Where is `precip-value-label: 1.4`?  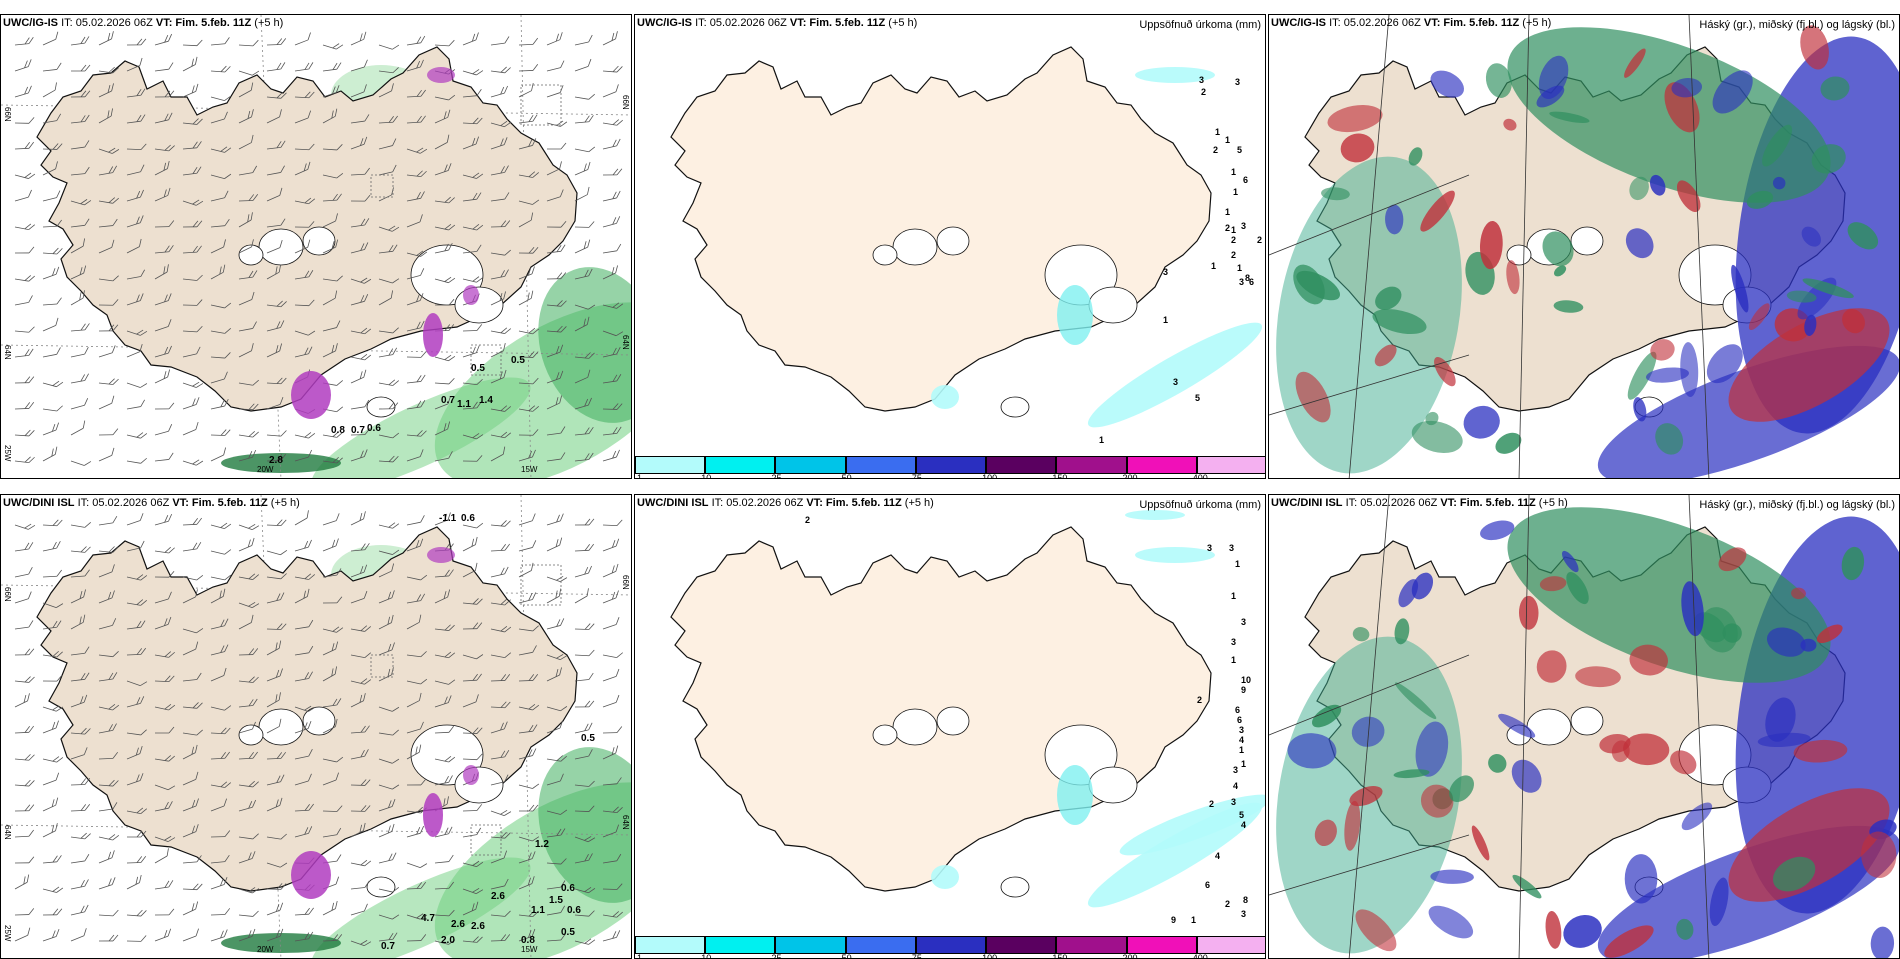 precip-value-label: 1.4 is located at coordinates (486, 400).